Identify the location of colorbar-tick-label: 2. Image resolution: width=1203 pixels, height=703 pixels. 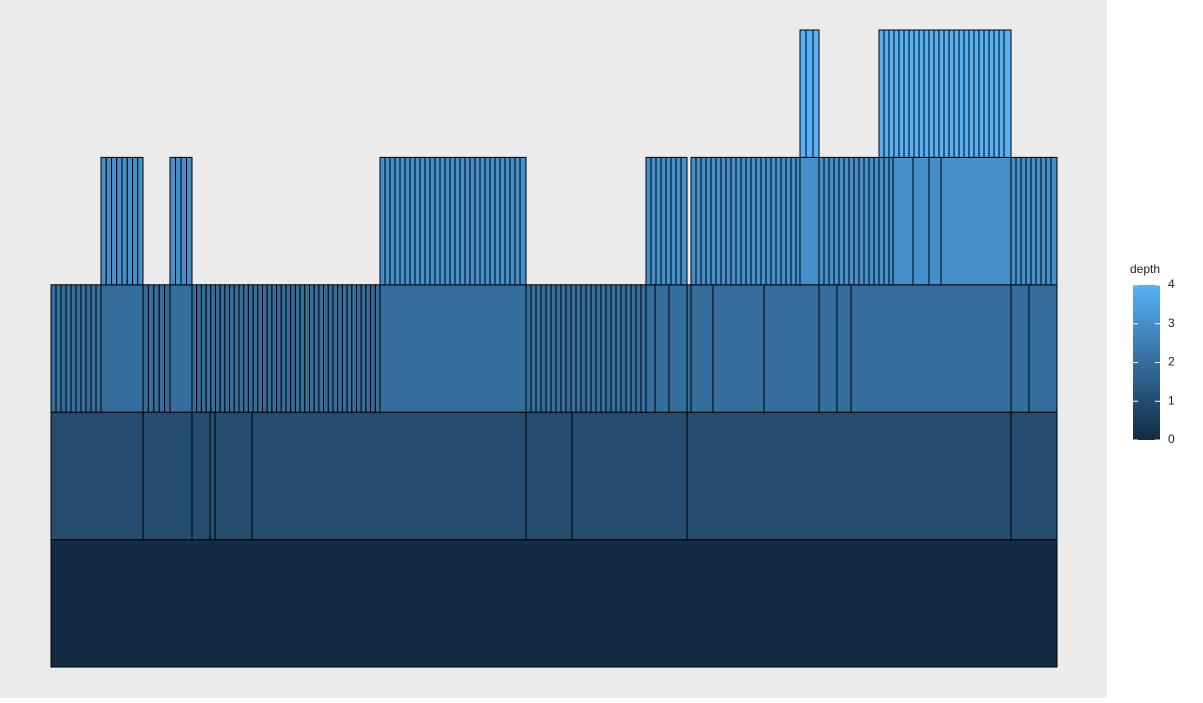
(1171, 362).